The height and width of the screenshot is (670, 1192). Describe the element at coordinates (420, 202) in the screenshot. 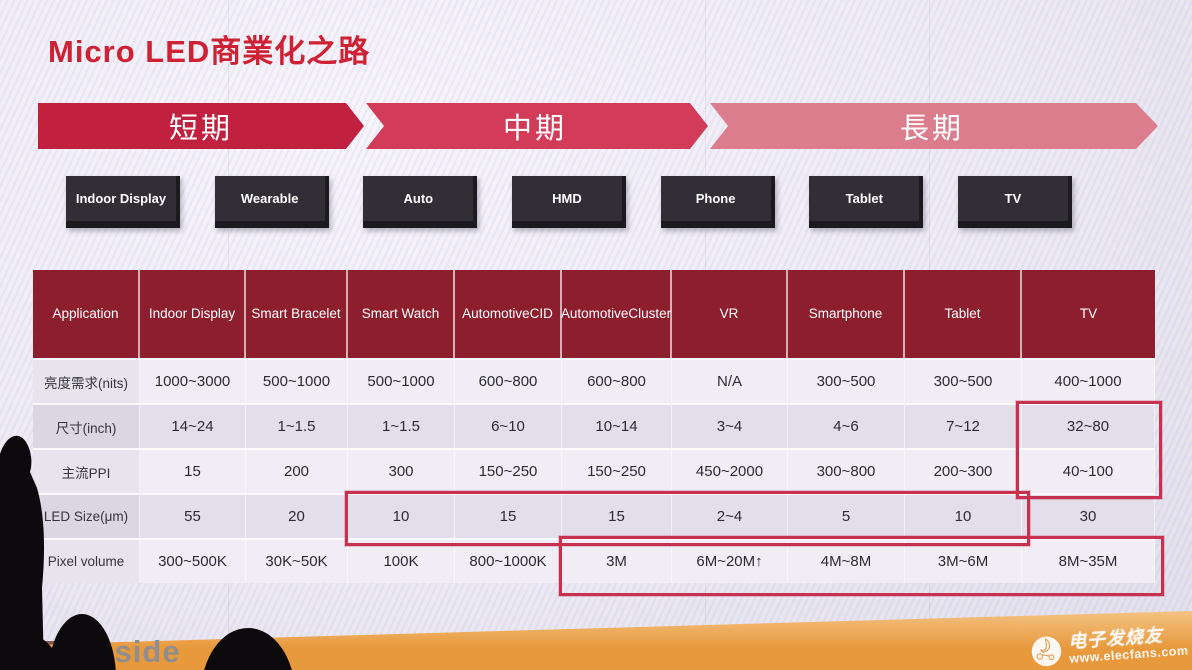

I see `chip-auto: Auto` at that location.